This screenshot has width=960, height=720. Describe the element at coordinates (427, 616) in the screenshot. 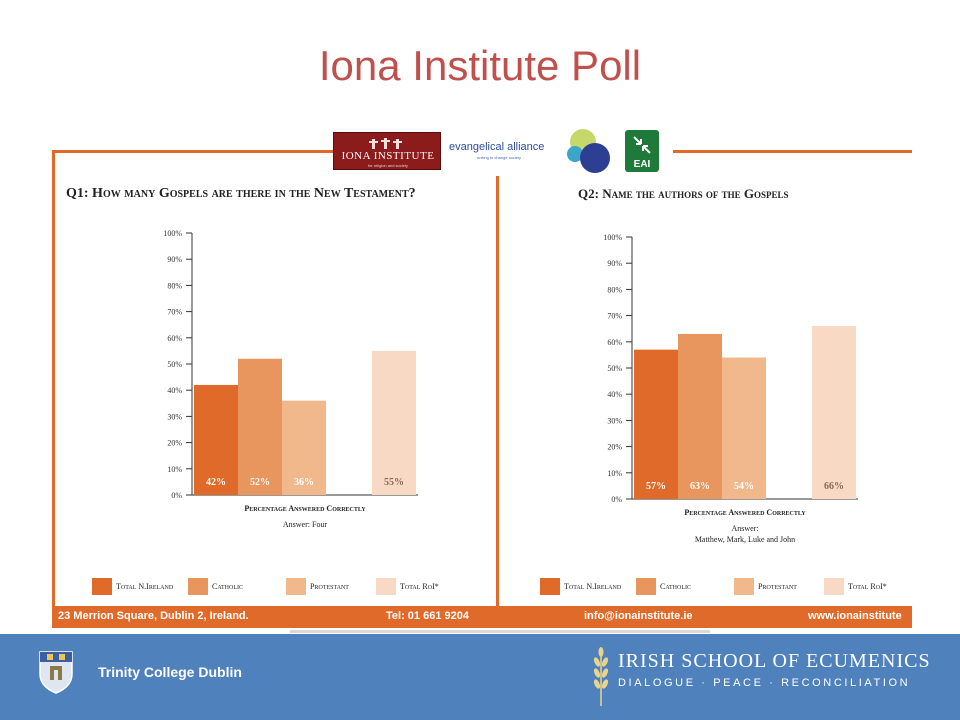

I see `contact-phone: Tel: 01 661 9204` at that location.